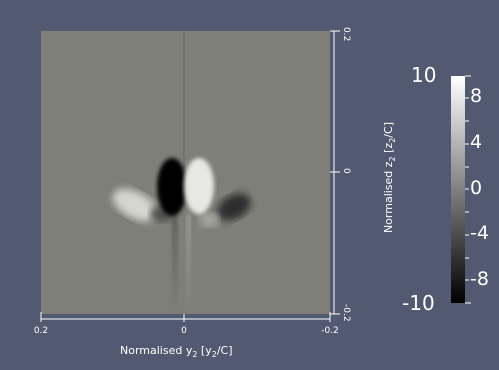 Image resolution: width=499 pixels, height=370 pixels. What do you see at coordinates (424, 75) in the screenshot?
I see `colorbar-max-label: 10` at bounding box center [424, 75].